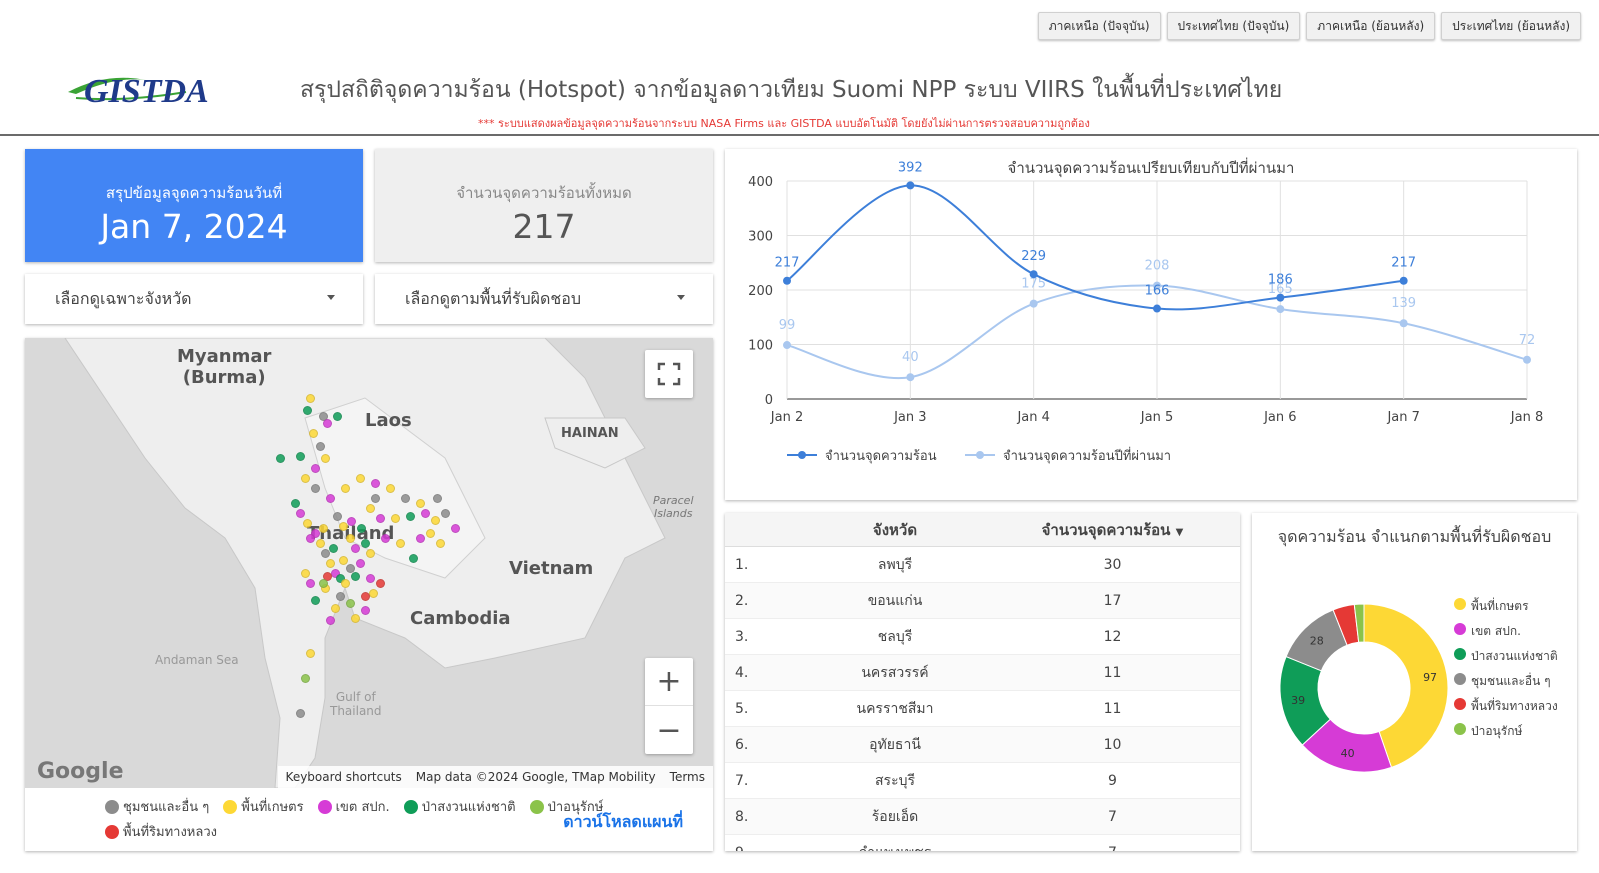  Describe the element at coordinates (1112, 530) in the screenshot. I see `column-header-count: จำนวนจุดความร้อน ▼` at that location.